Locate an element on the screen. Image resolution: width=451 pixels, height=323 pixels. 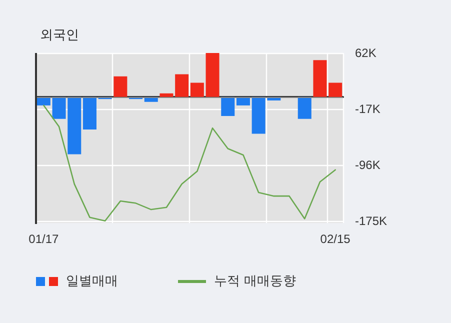
chart-title: 외국인 is located at coordinates (59, 35).